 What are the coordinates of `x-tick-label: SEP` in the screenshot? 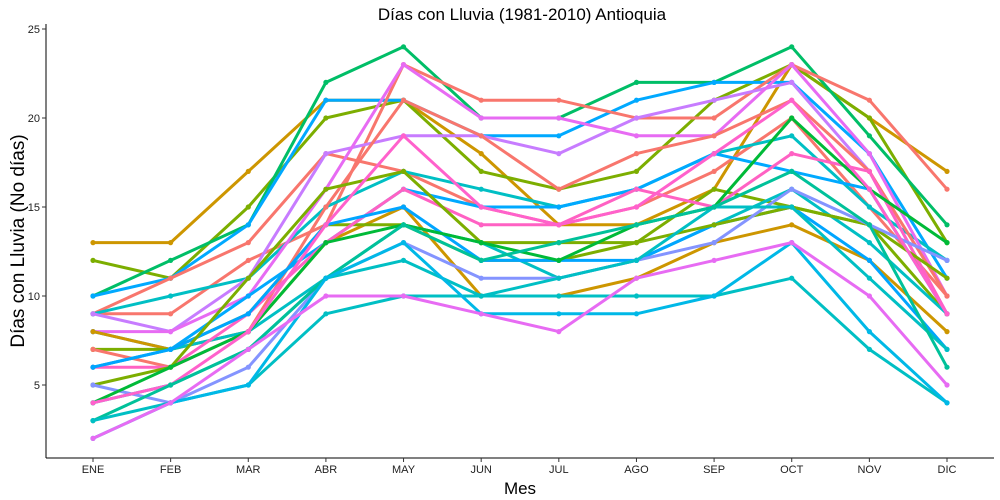 It's located at (714, 470).